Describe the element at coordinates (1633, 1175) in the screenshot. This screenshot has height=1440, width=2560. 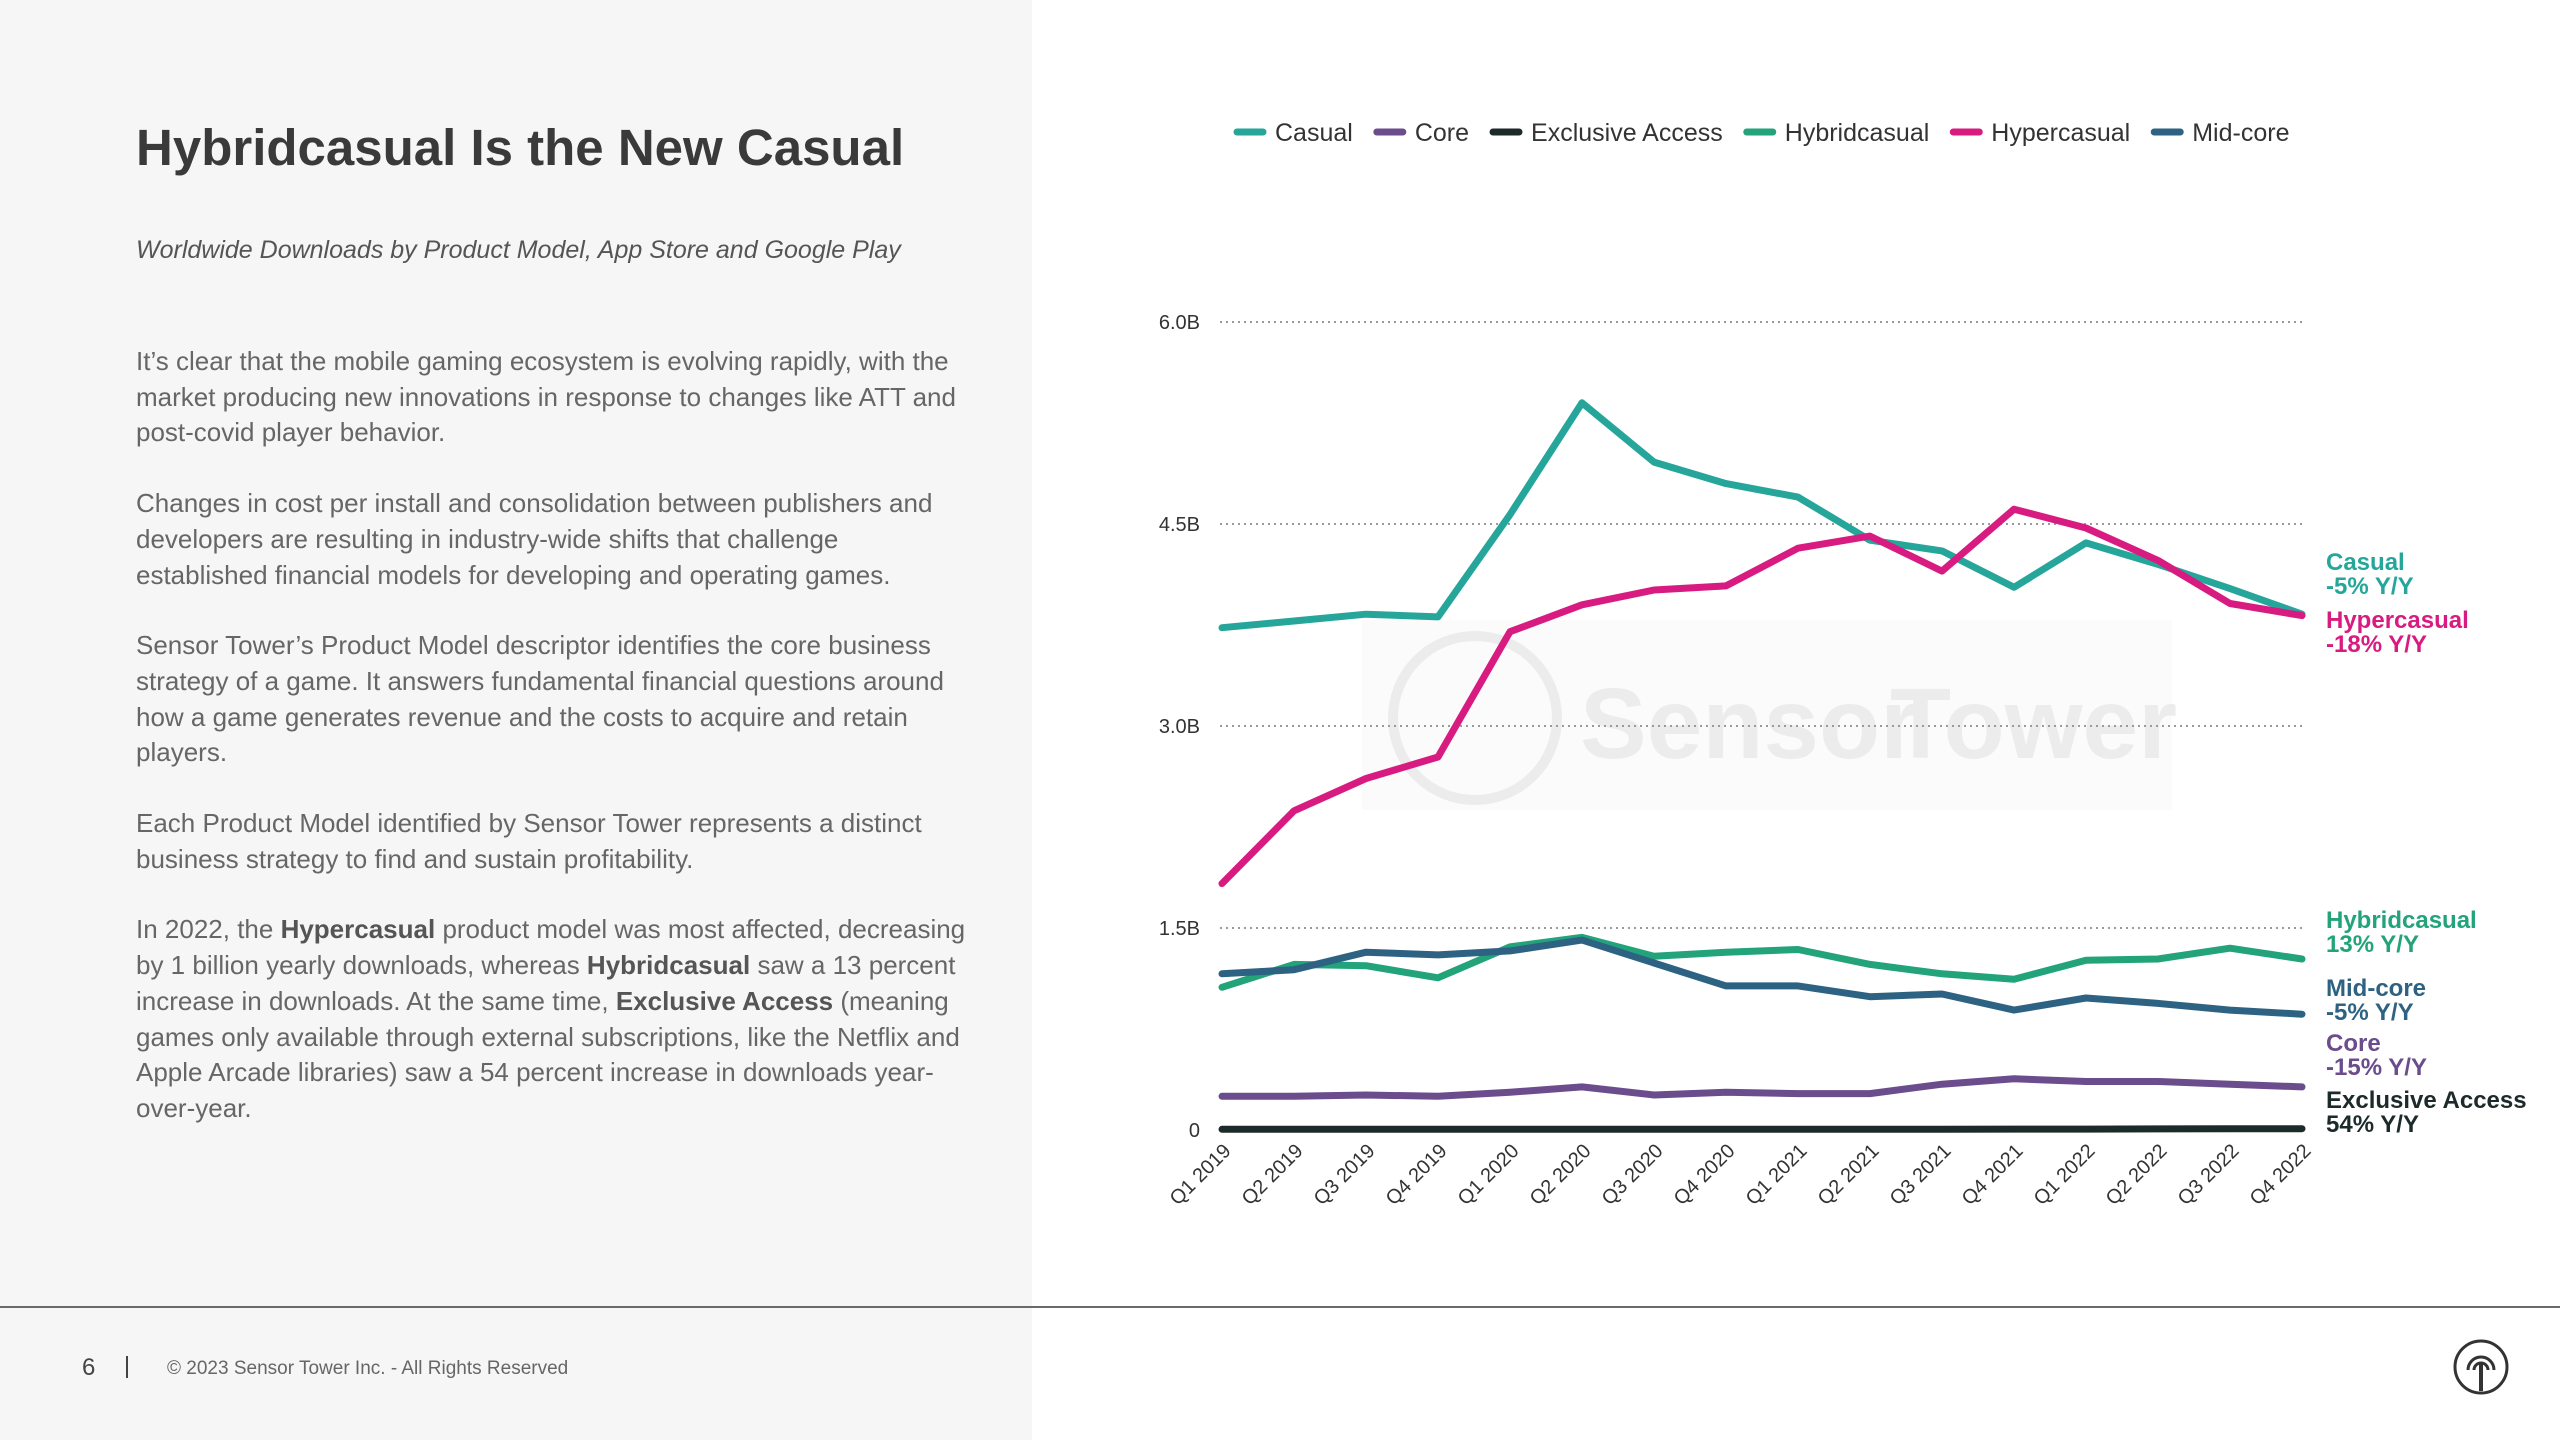
I see `x-tick-label: Q3 2020` at that location.